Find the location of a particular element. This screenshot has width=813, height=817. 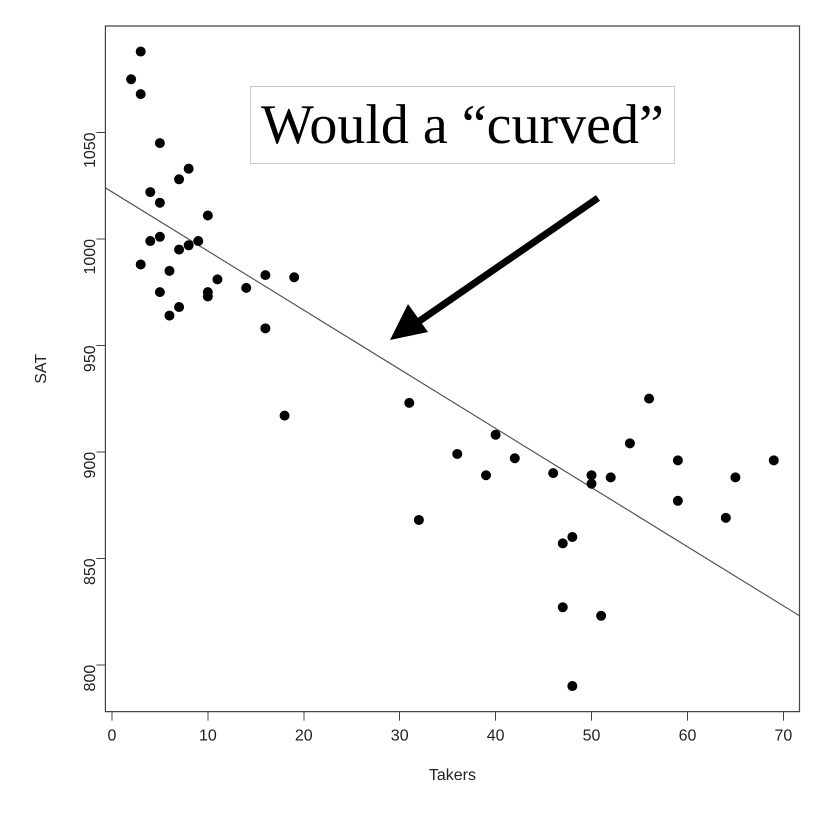

x-tick-label: 30 is located at coordinates (399, 736).